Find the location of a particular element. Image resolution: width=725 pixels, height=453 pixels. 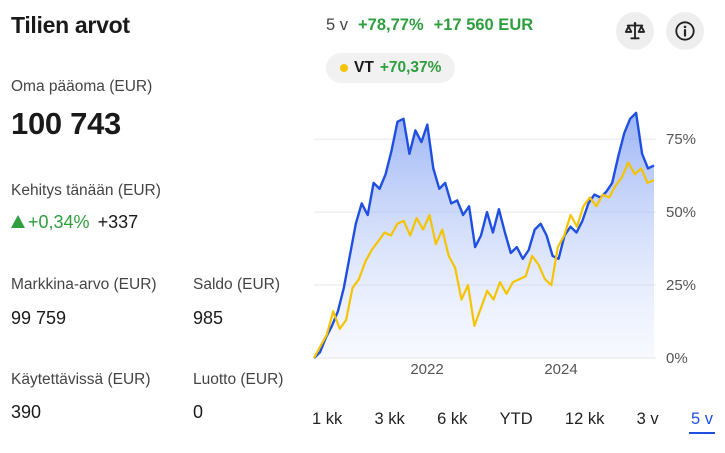

equity-value: 100 743 is located at coordinates (66, 123).